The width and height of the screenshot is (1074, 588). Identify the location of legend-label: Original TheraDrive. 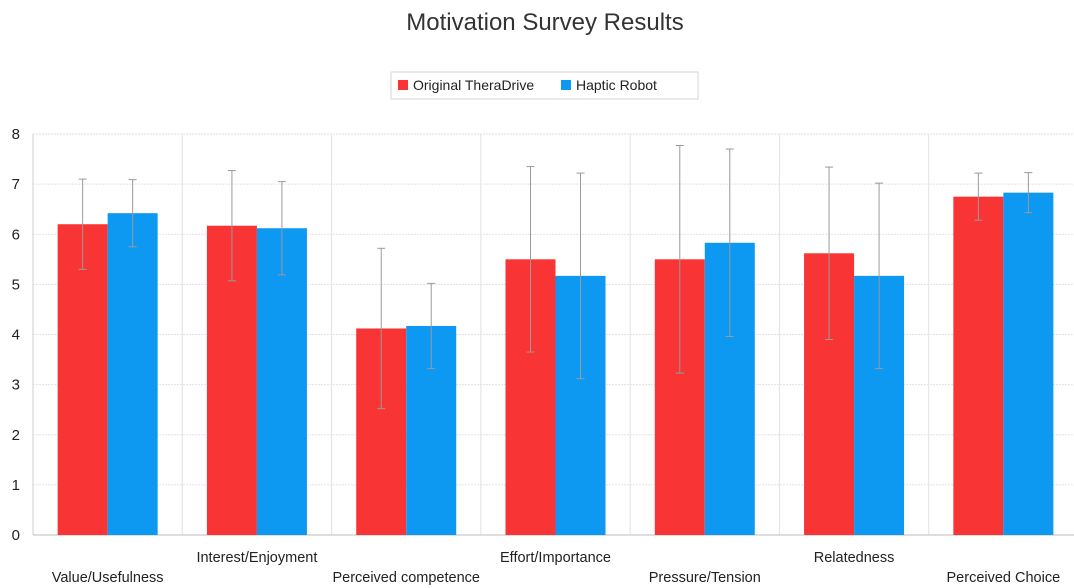
(473, 85).